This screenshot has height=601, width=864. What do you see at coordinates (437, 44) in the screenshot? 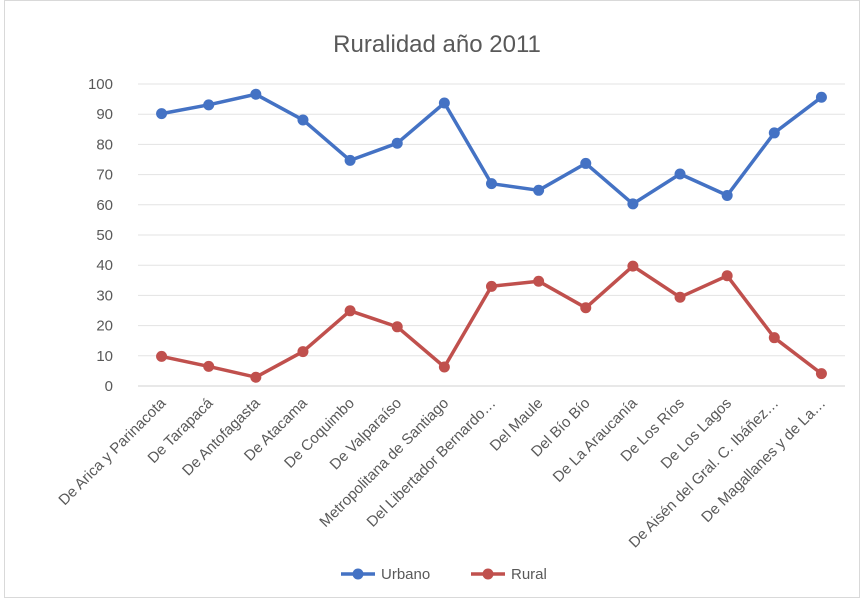
I see `chart-title: Ruralidad año 2011` at bounding box center [437, 44].